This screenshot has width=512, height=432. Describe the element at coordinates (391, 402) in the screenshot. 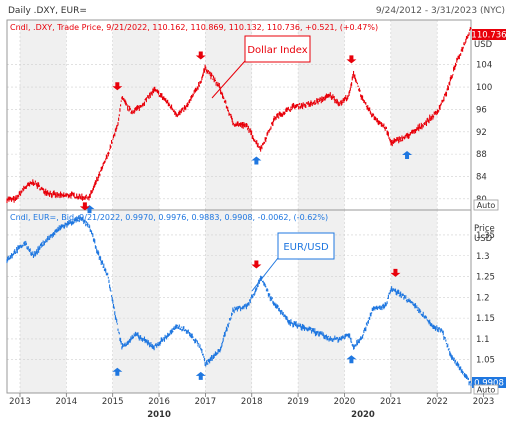

I see `x-tick-label: 2021` at that location.